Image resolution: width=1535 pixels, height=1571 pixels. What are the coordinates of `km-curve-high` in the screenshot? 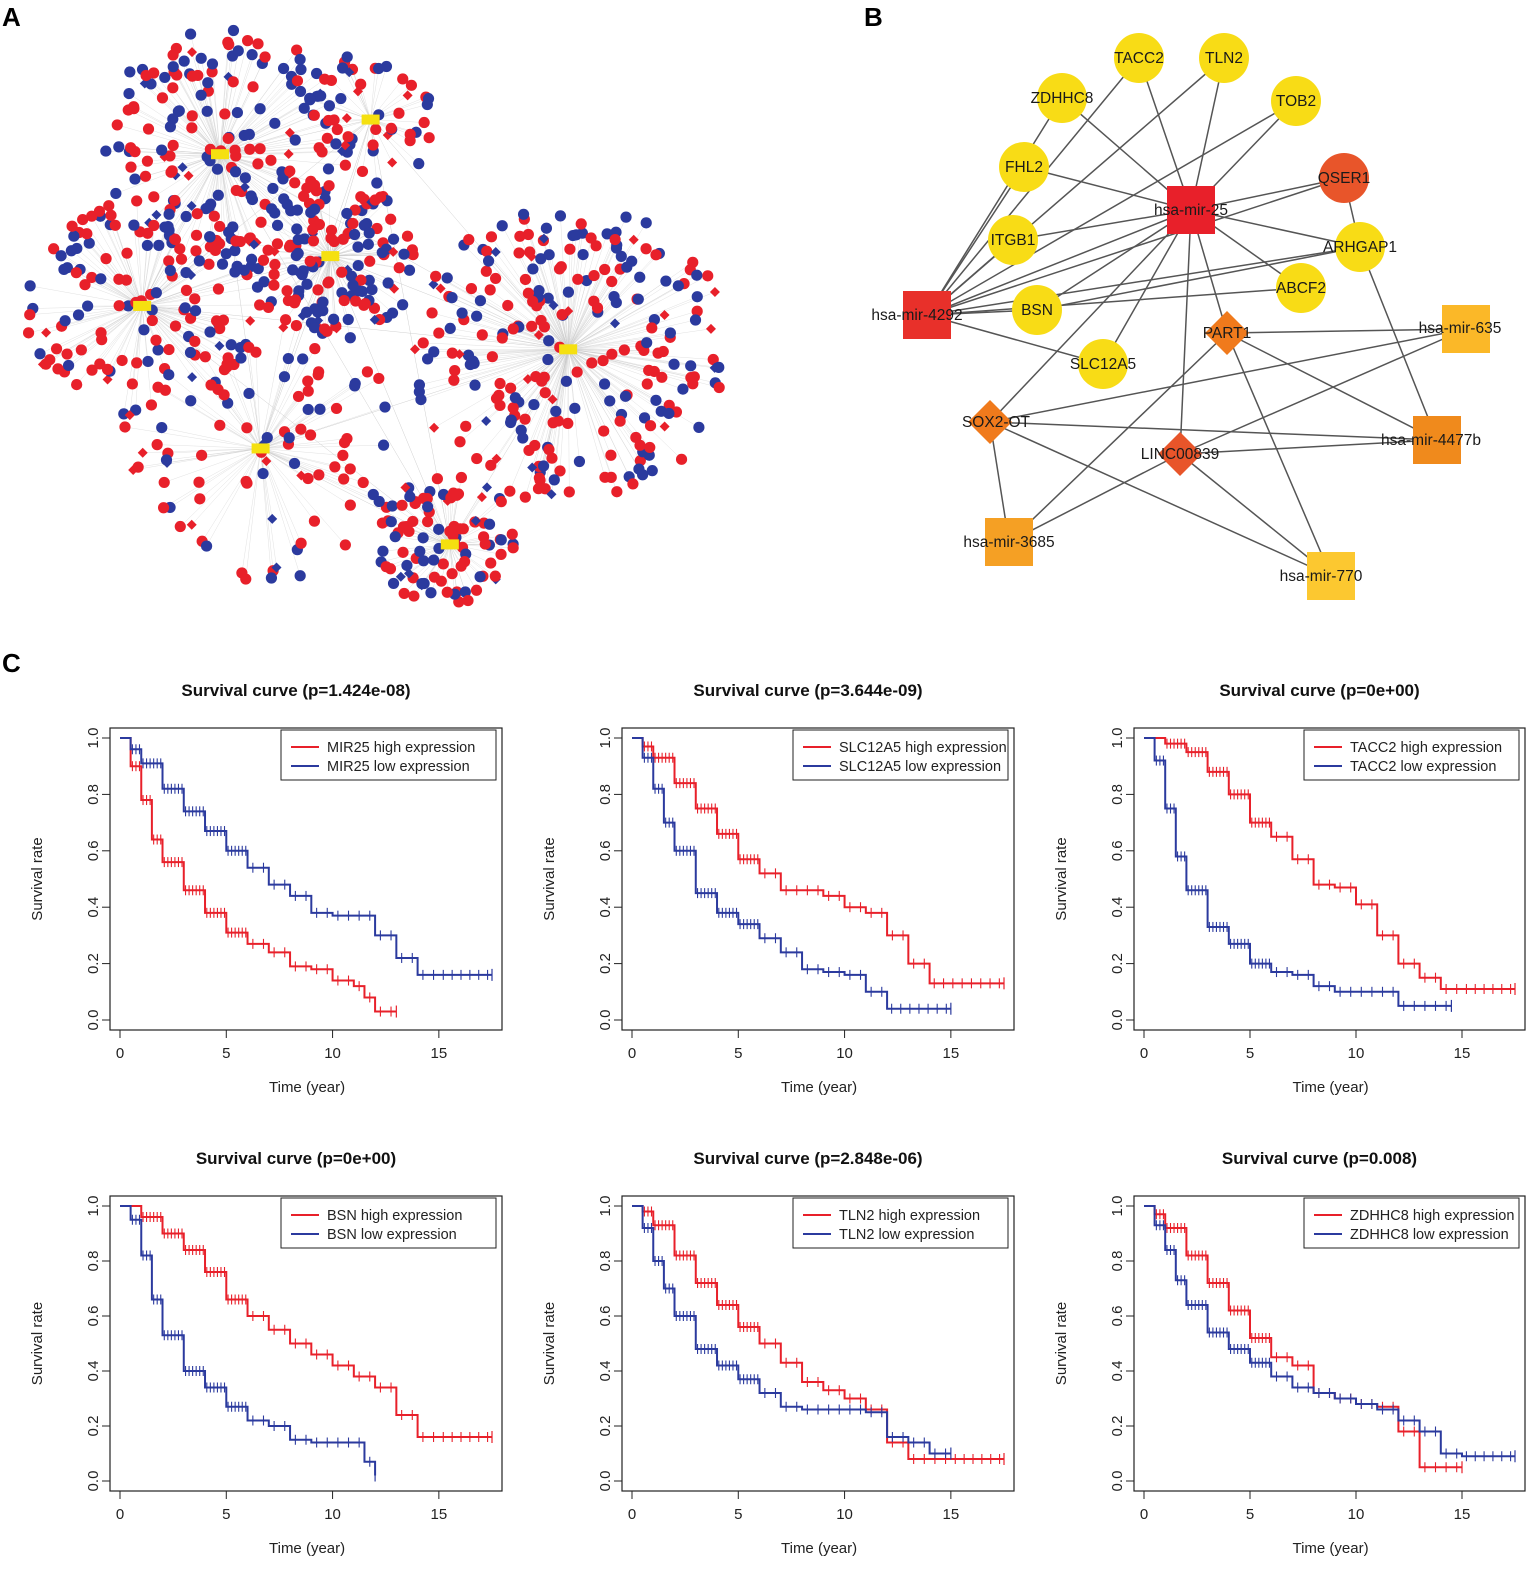 It's located at (258, 875).